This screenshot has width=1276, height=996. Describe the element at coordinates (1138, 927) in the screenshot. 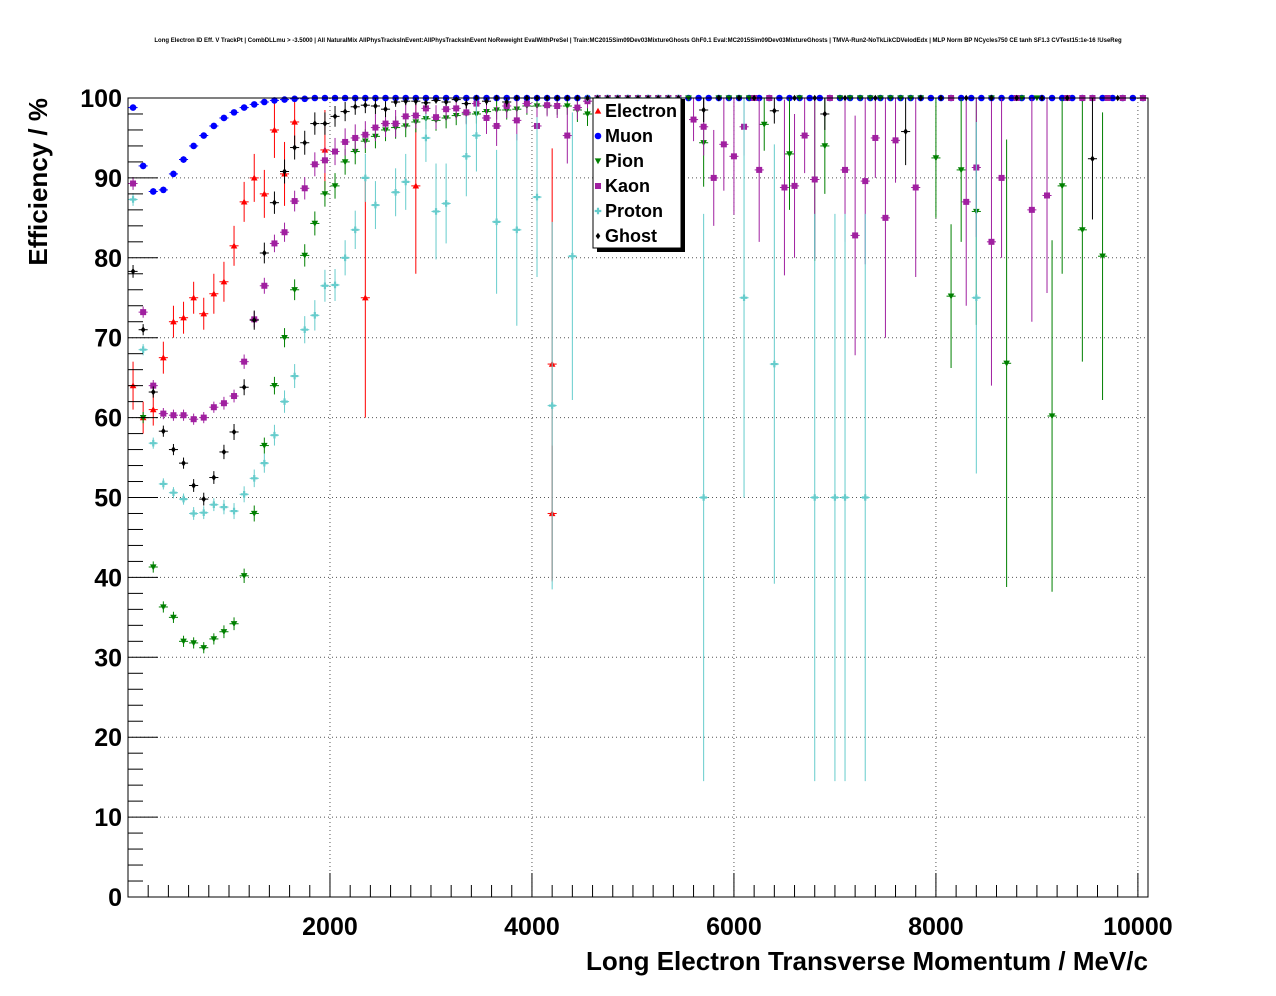

I see `x-tick-label: 10000` at that location.